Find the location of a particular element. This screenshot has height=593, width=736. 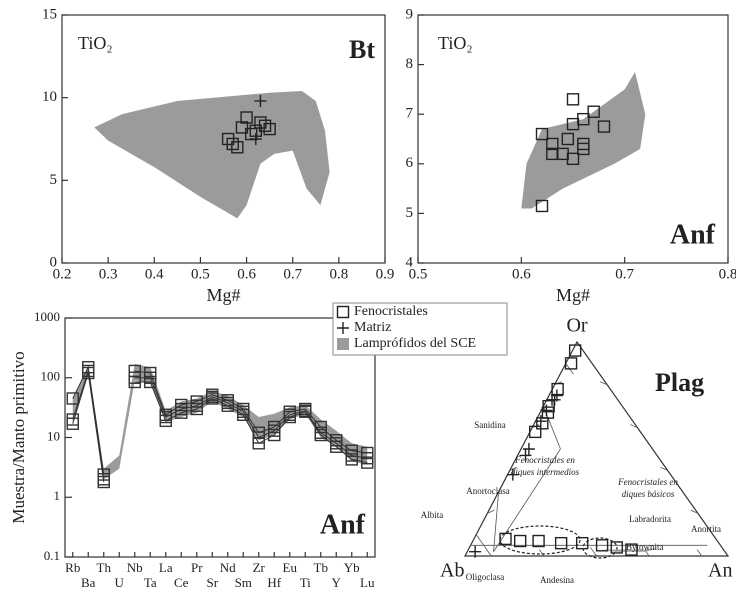

x-tick-label: 0.5 is located at coordinates (418, 274).